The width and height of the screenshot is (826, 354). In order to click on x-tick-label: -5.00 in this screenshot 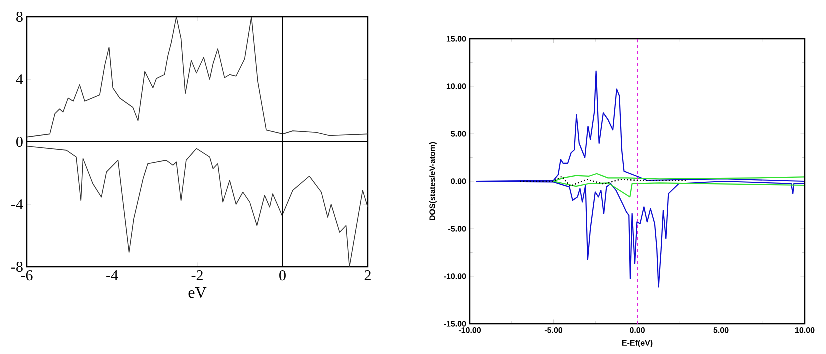, I will do `click(553, 331)`.